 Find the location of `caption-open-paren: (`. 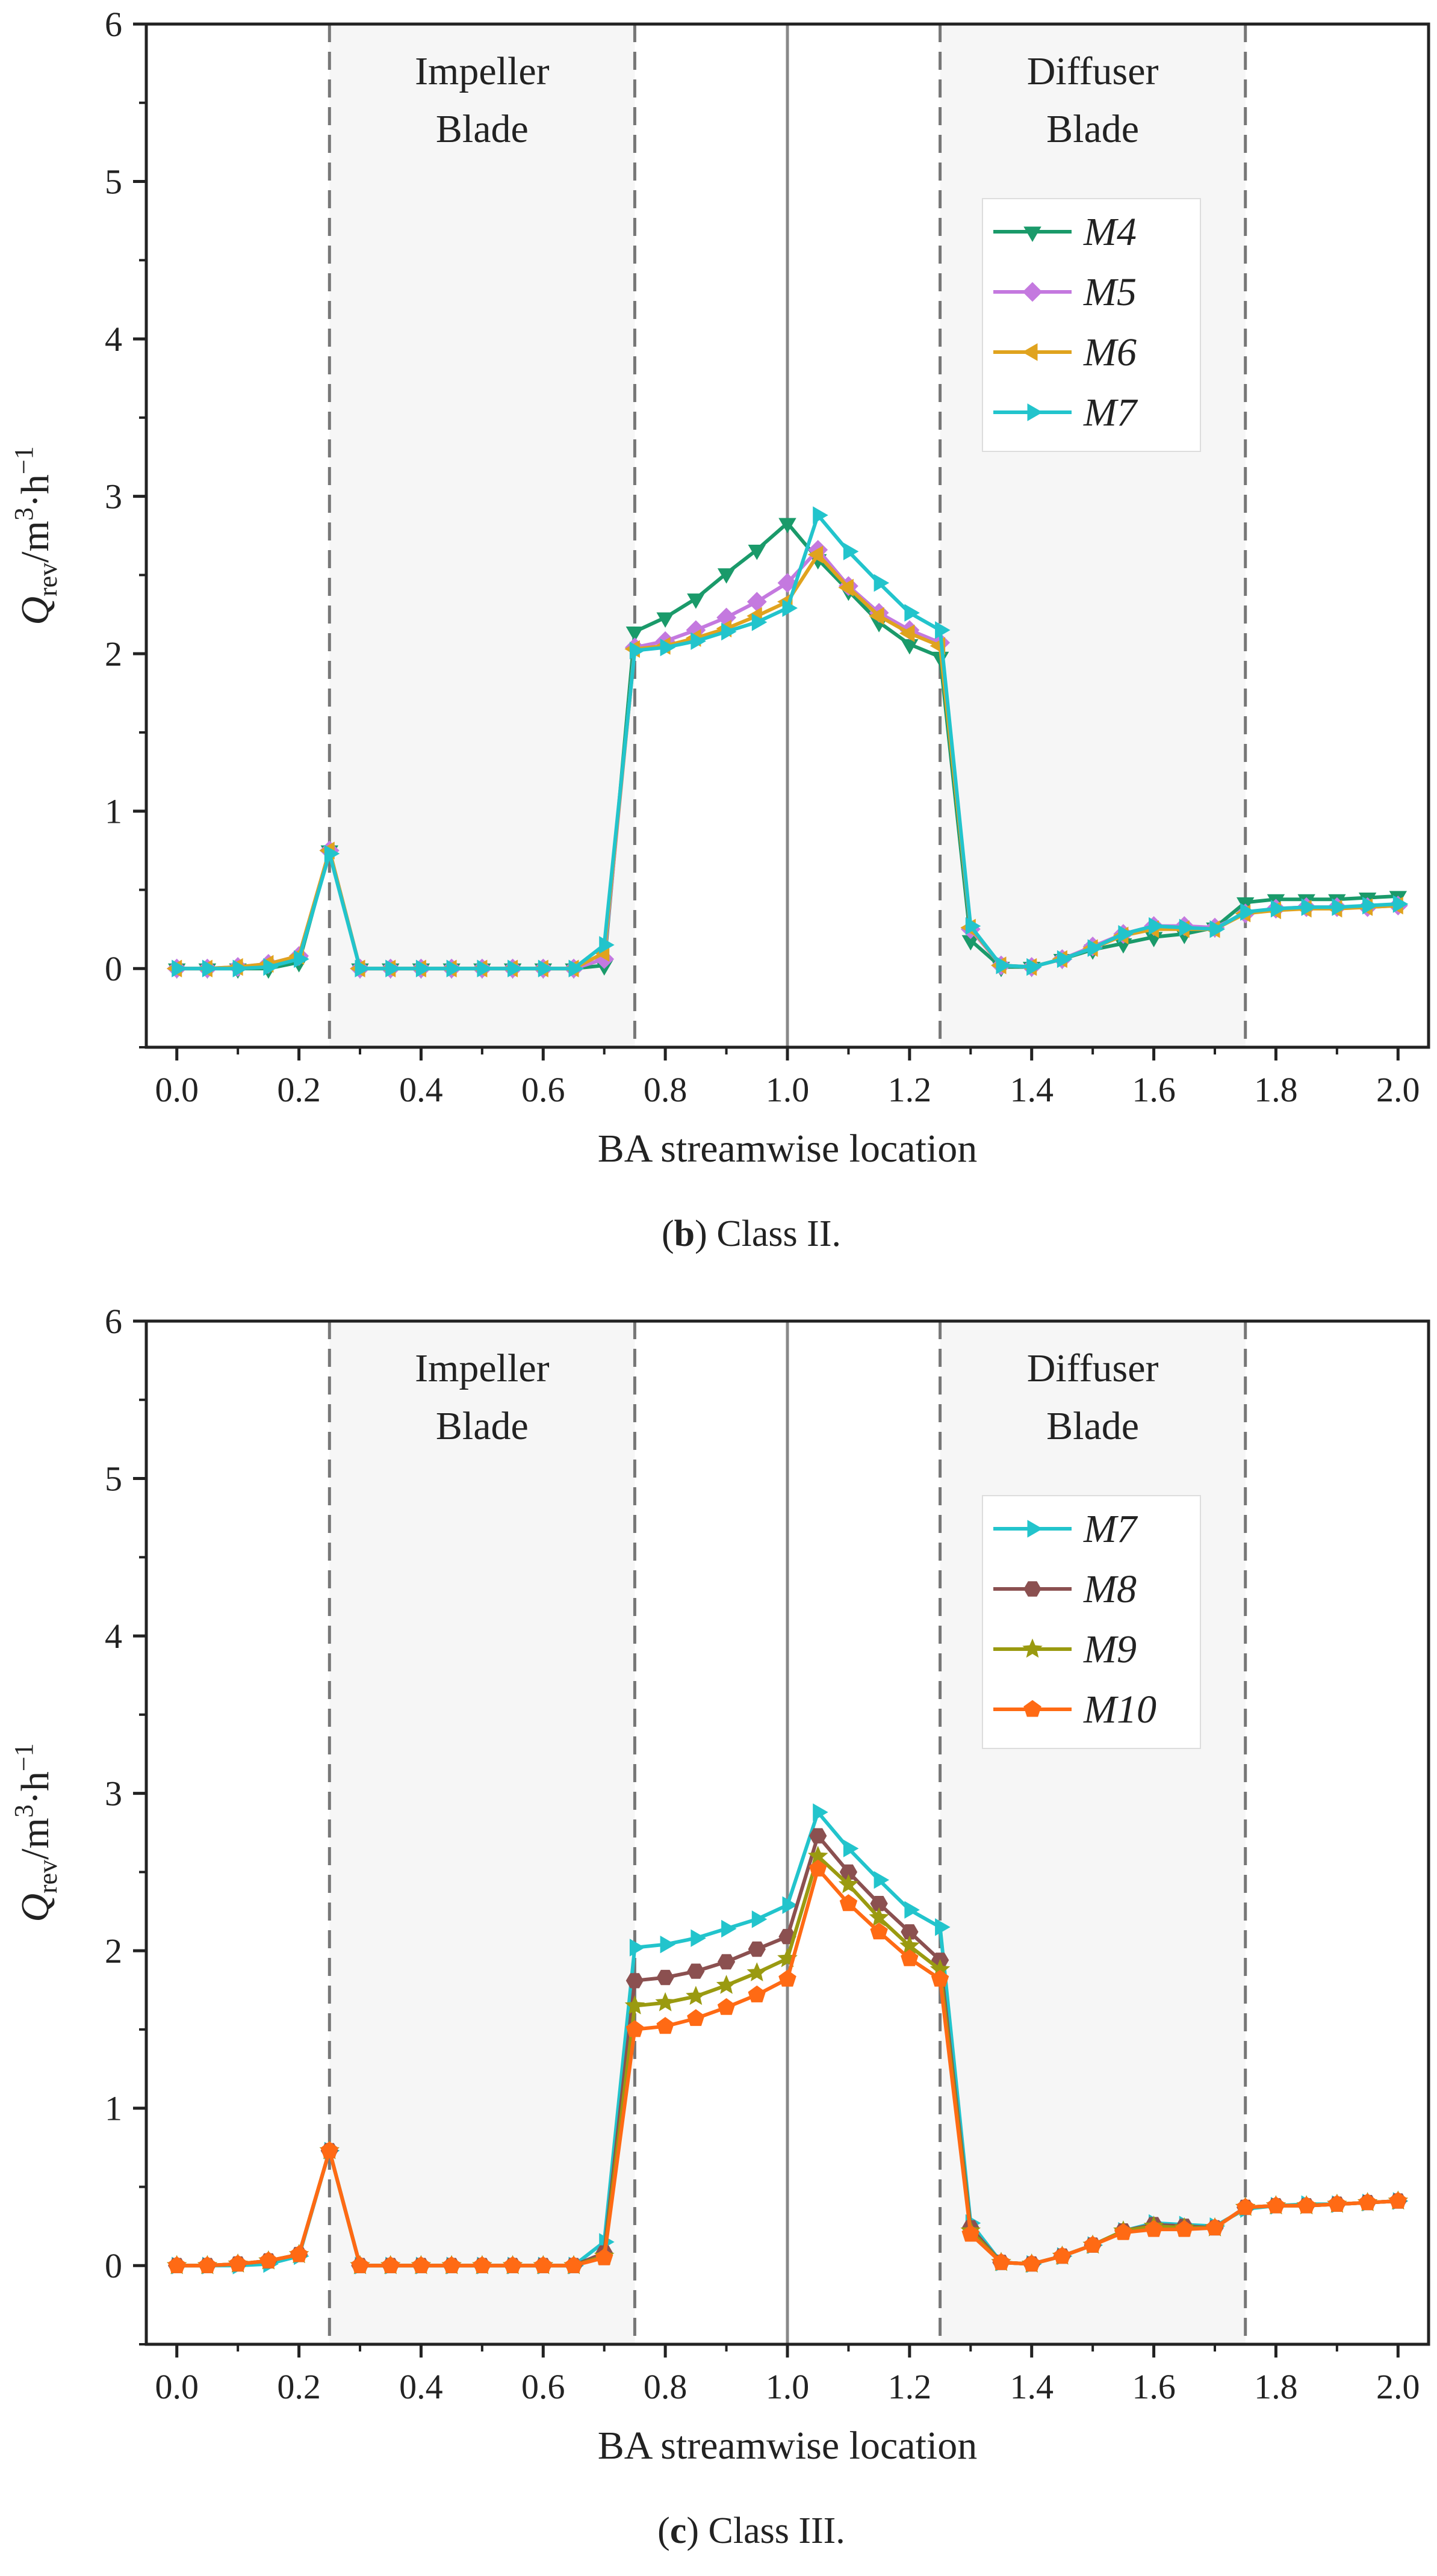

caption-open-paren: ( is located at coordinates (668, 1233).